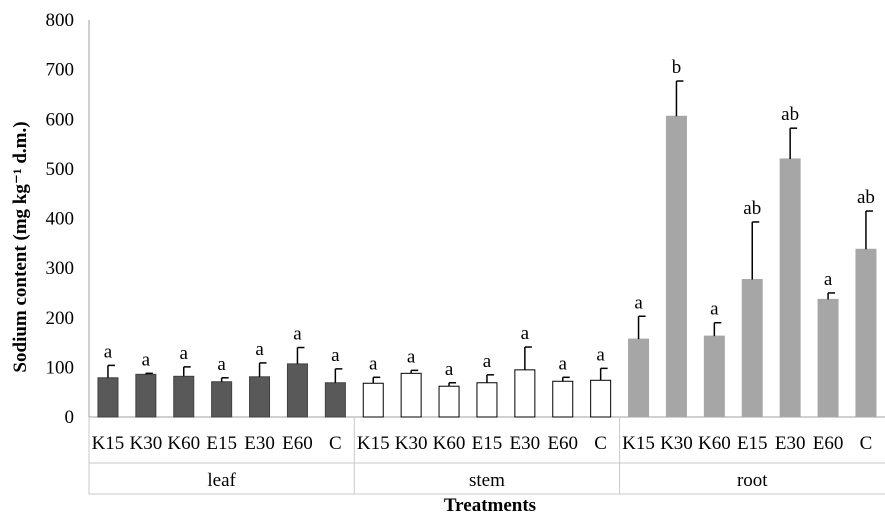  Describe the element at coordinates (60, 70) in the screenshot. I see `y-tick-label: 700` at that location.